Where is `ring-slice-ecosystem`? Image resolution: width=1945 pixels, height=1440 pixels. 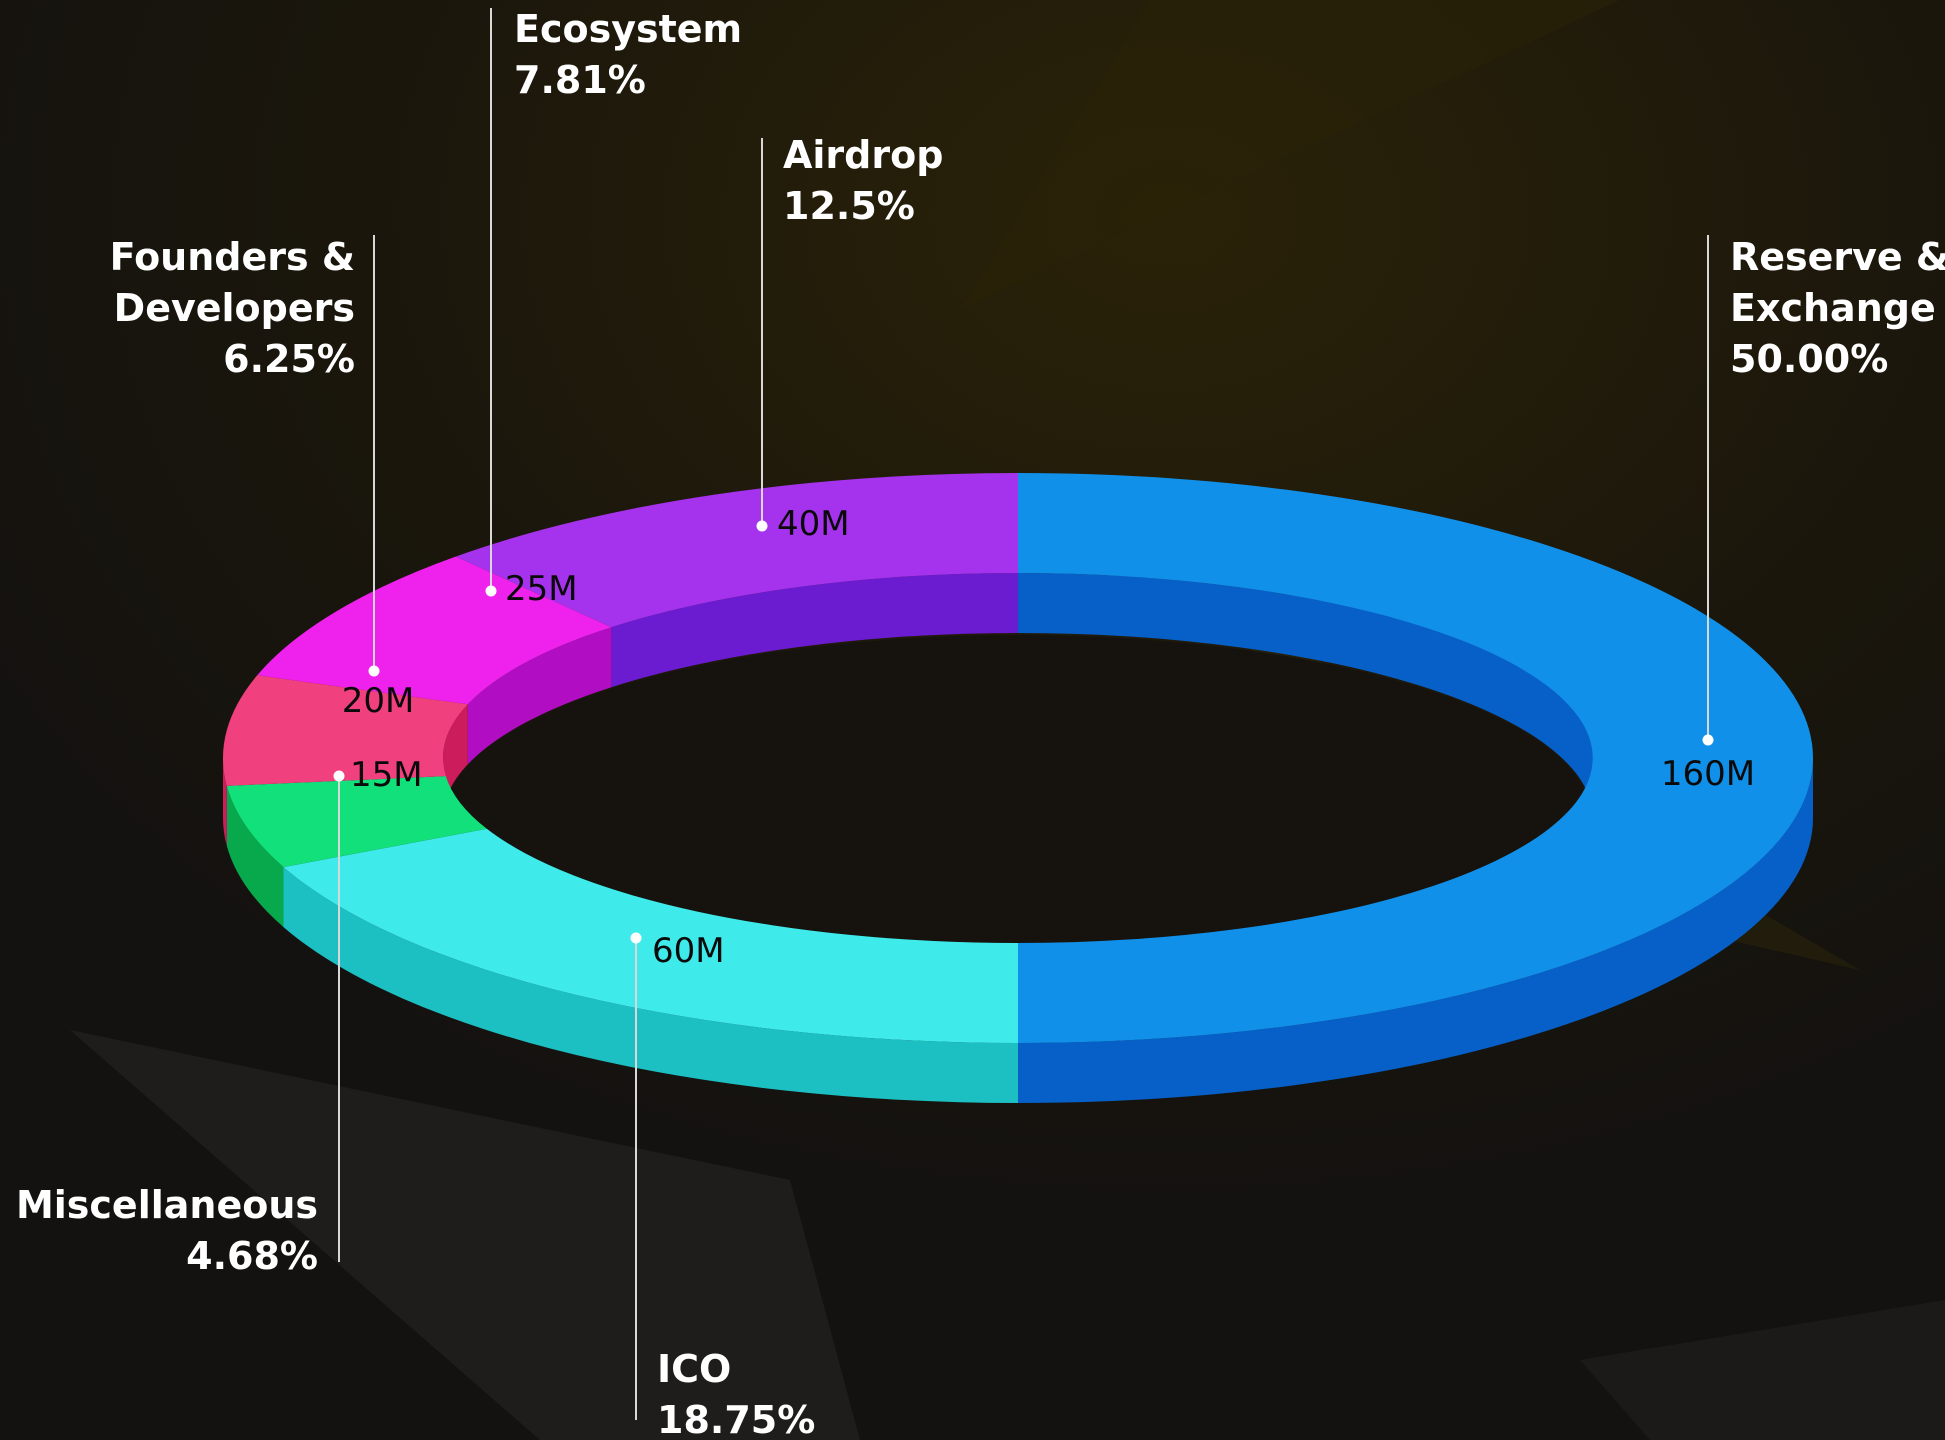 ring-slice-ecosystem is located at coordinates (434, 630).